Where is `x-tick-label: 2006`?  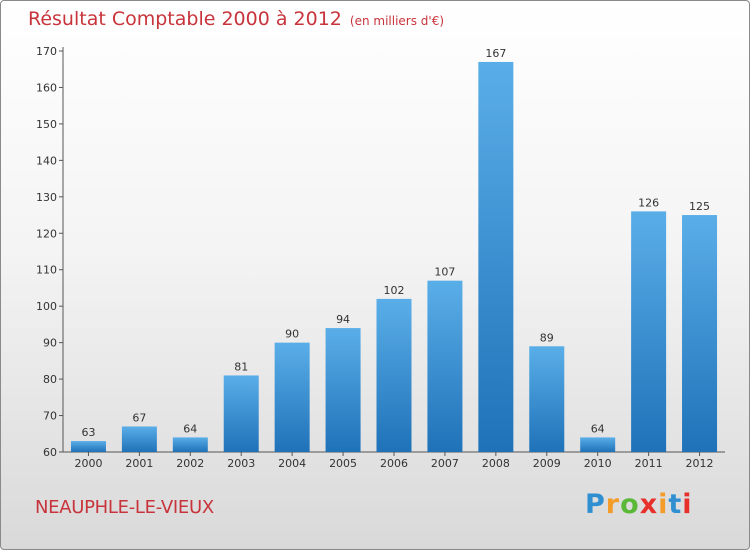 x-tick-label: 2006 is located at coordinates (394, 463).